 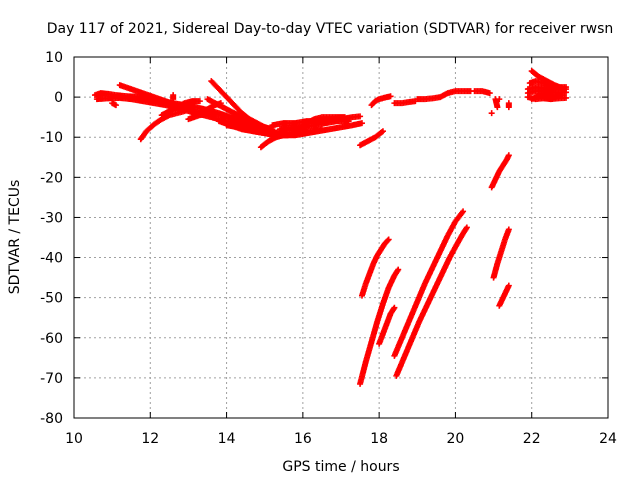 I want to click on x-tick-label: 22, so click(x=532, y=439).